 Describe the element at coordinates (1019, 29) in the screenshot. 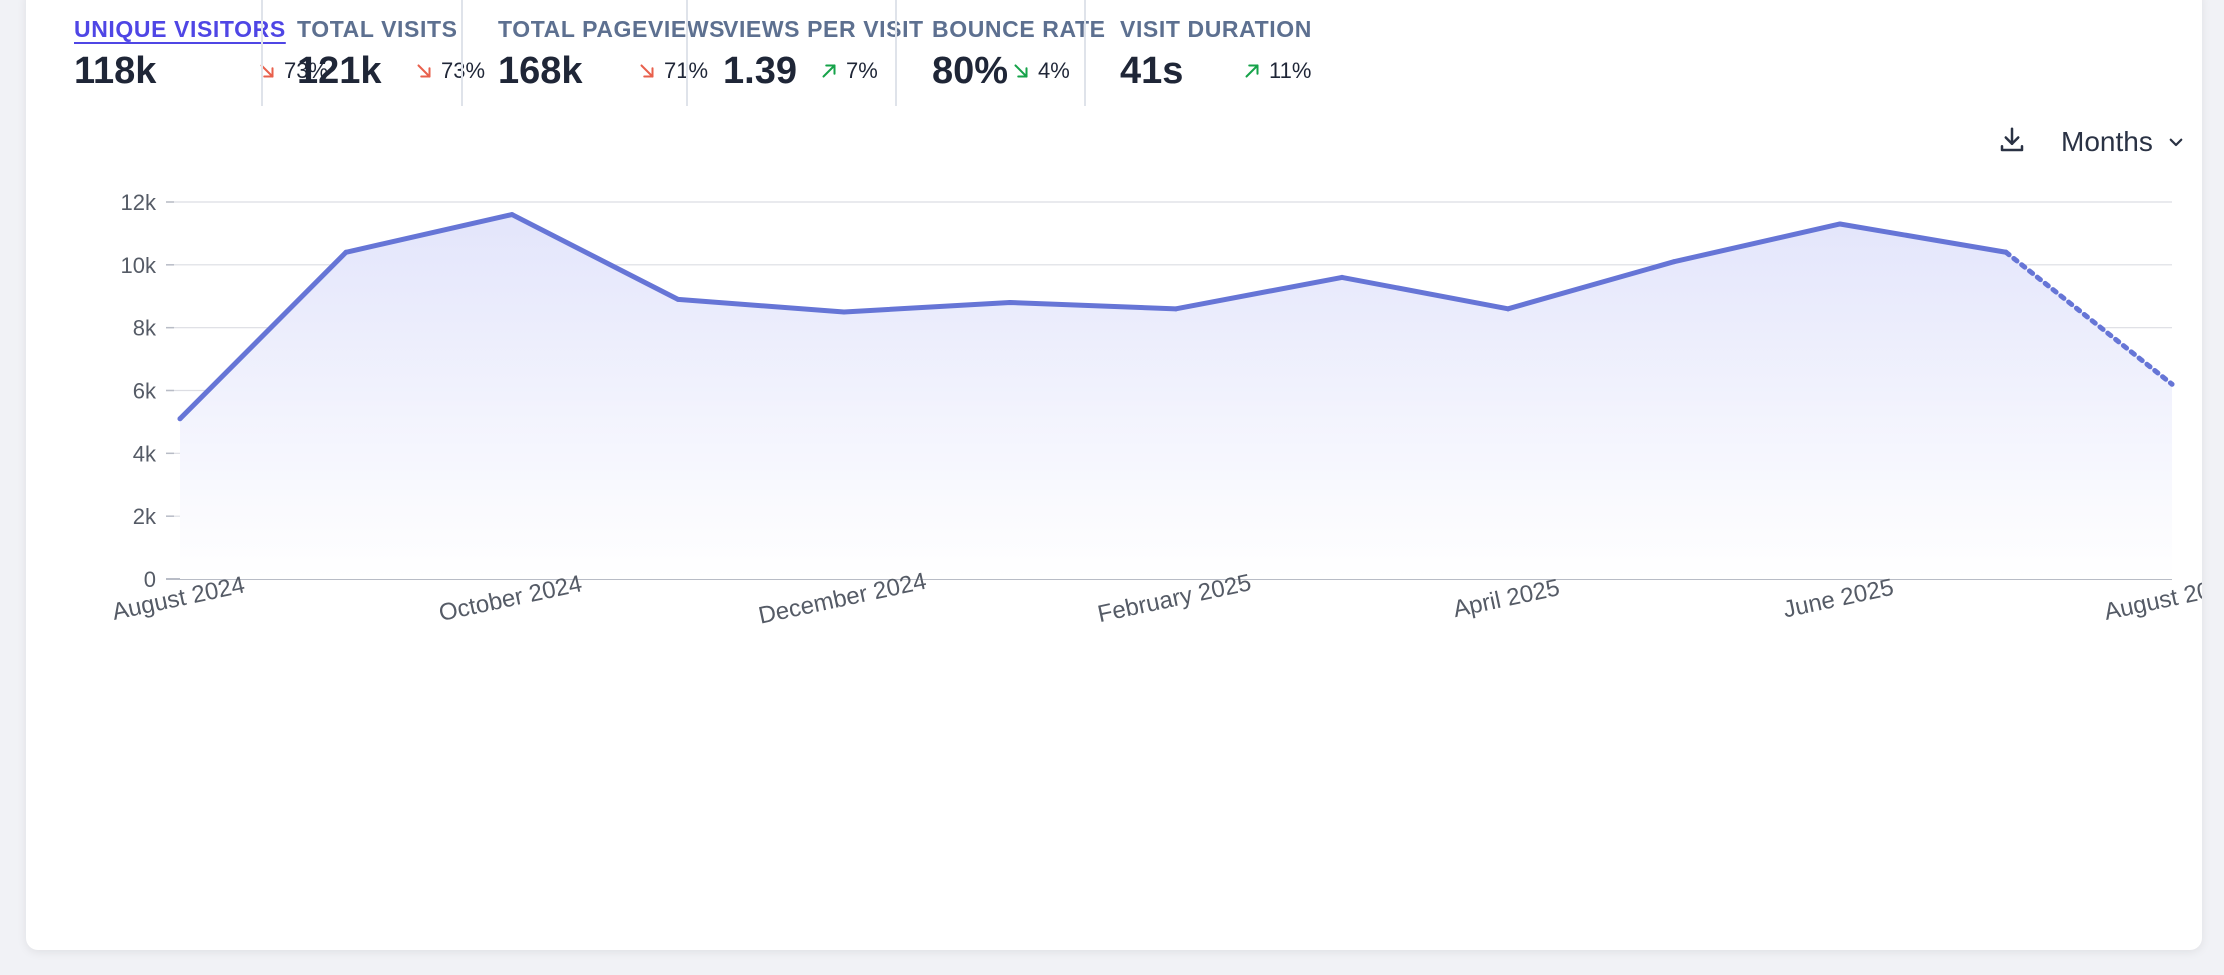

I see `stat-label: BOUNCE RATE` at that location.